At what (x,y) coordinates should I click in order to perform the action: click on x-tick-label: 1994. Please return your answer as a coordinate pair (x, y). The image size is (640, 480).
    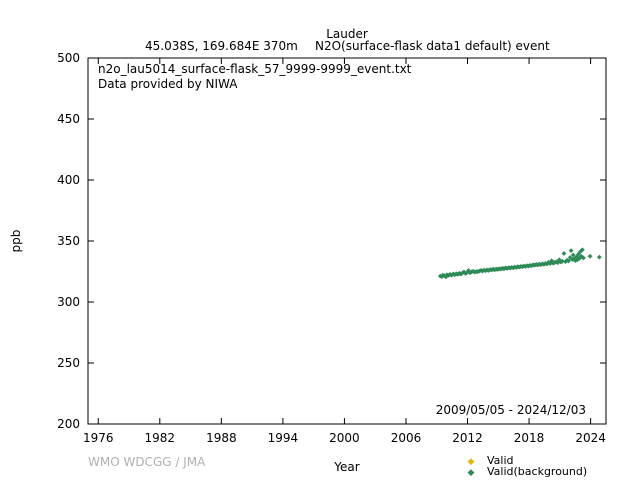
    Looking at the image, I should click on (283, 438).